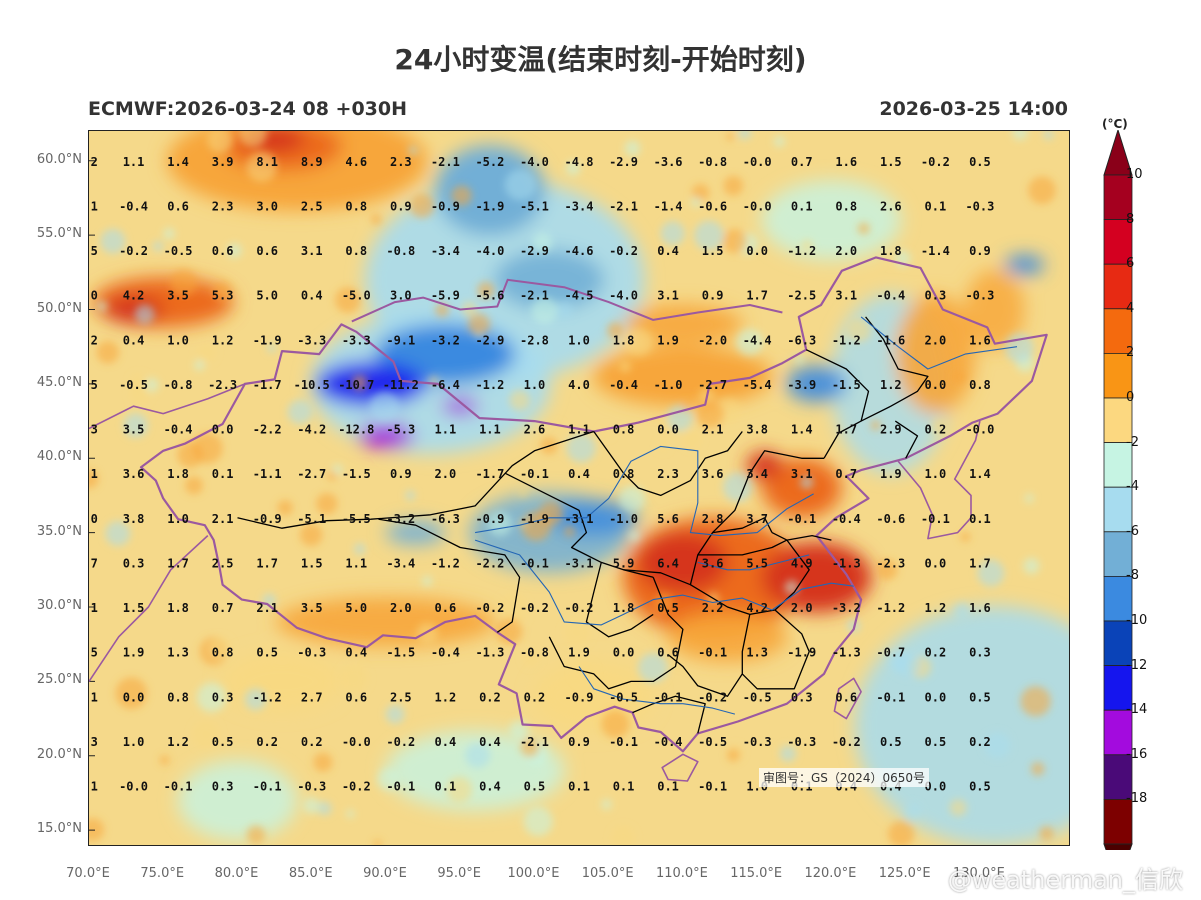 Image resolution: width=1201 pixels, height=900 pixels. I want to click on grid-value: 1.4, so click(980, 474).